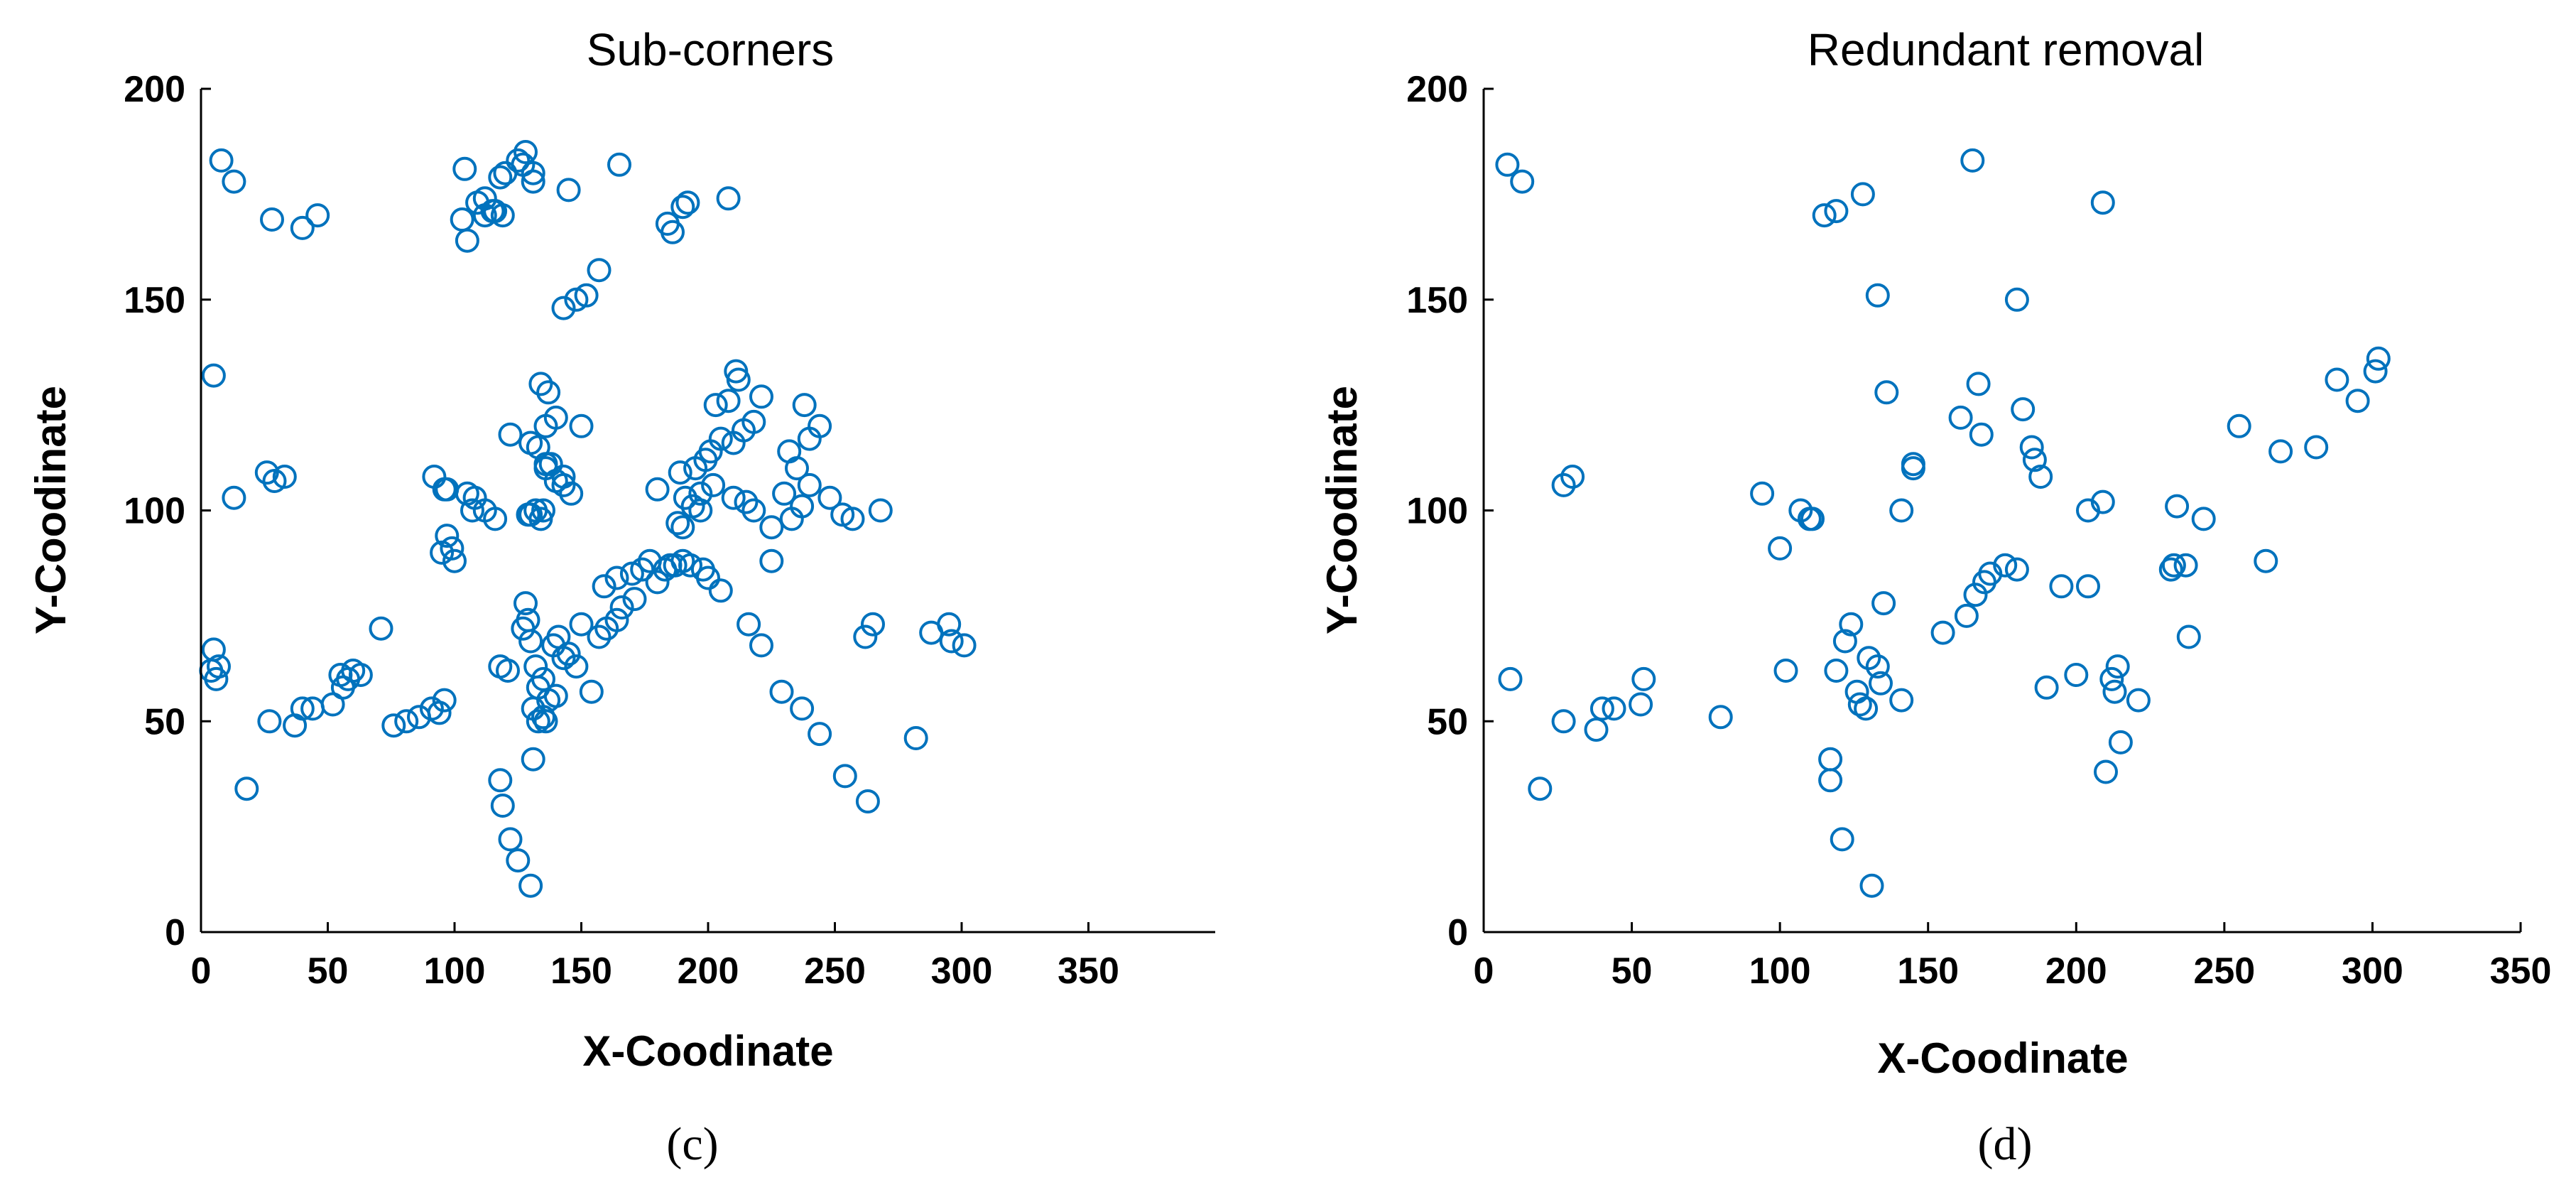  Describe the element at coordinates (2076, 971) in the screenshot. I see `x-tick-label: 200` at that location.